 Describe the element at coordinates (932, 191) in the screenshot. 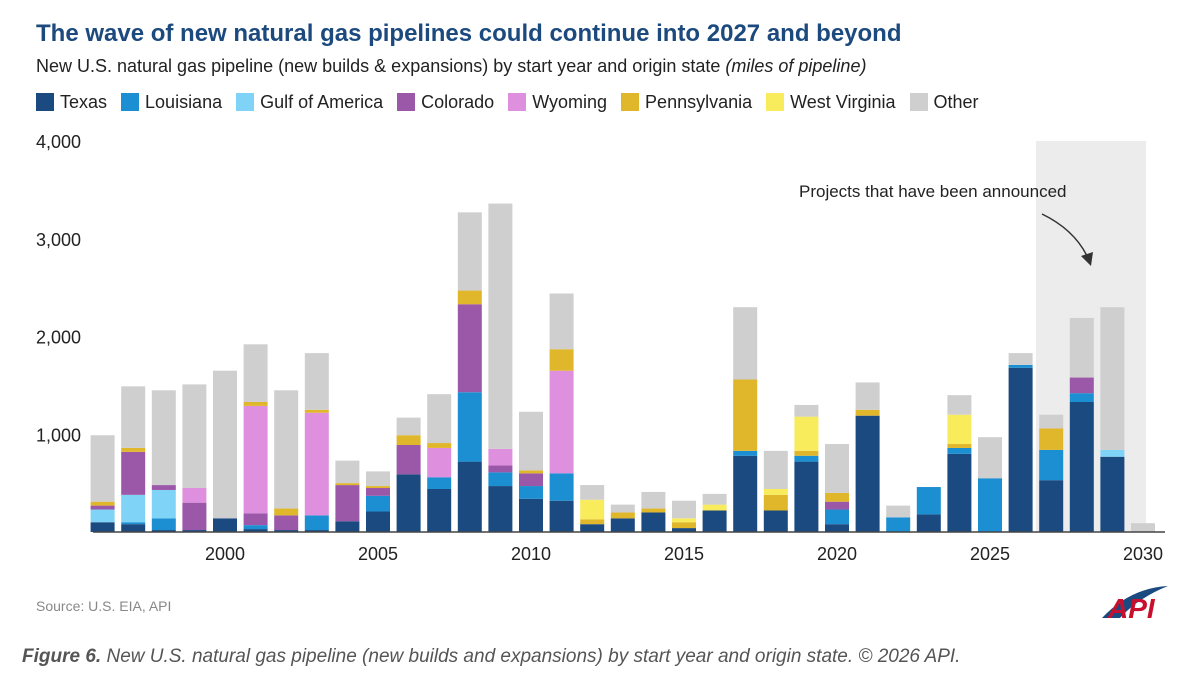

I see `annotation-label: Projects that have been announced` at that location.